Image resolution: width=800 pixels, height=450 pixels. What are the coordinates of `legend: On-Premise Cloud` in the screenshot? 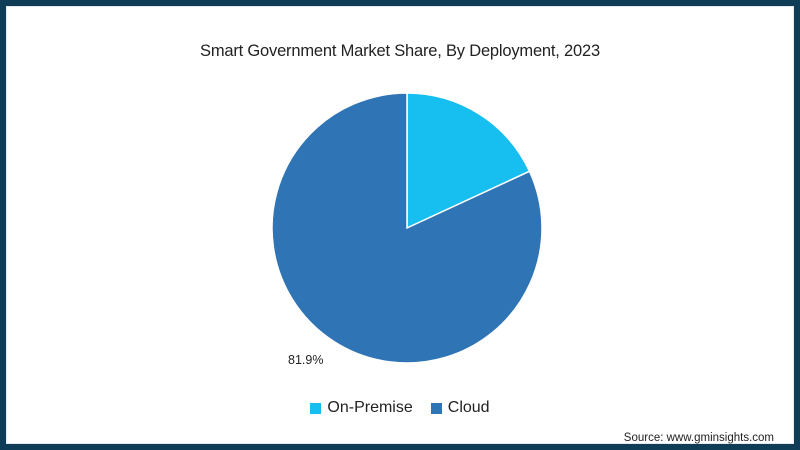 It's located at (400, 408).